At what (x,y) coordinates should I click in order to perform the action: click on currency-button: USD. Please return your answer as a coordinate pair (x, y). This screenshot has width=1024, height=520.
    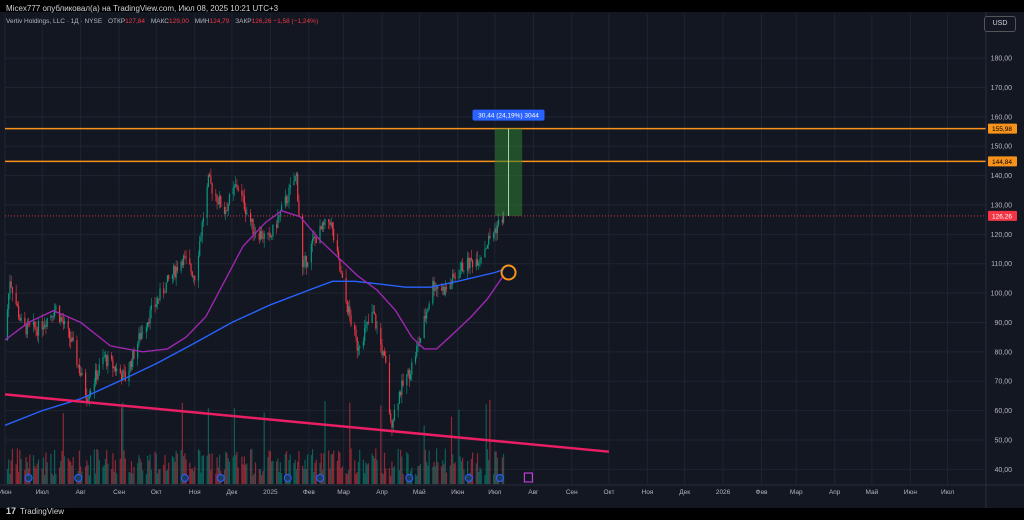
    Looking at the image, I should click on (1000, 24).